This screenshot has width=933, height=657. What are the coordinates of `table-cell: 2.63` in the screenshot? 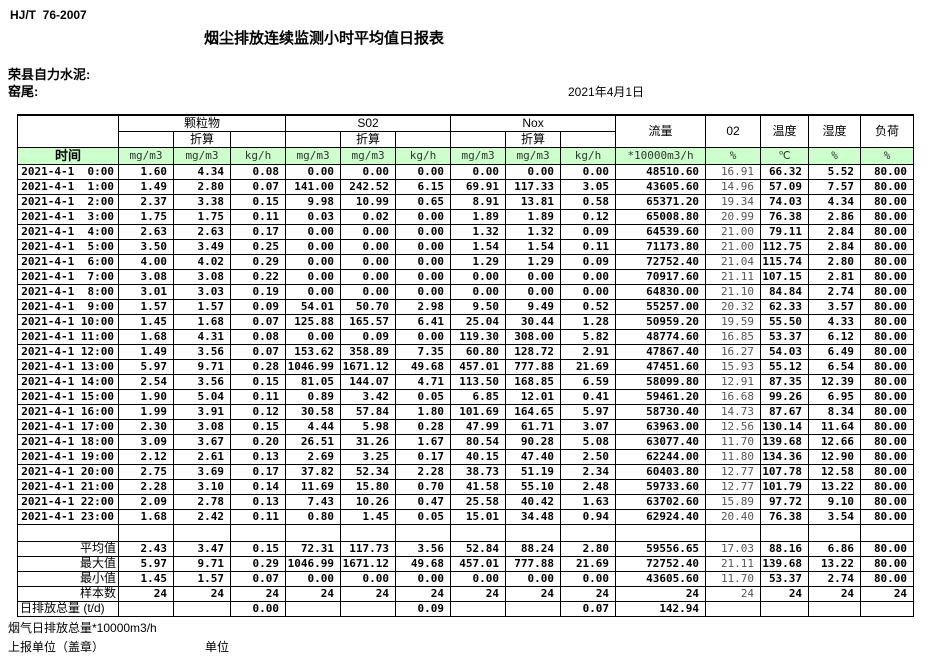 It's located at (202, 231).